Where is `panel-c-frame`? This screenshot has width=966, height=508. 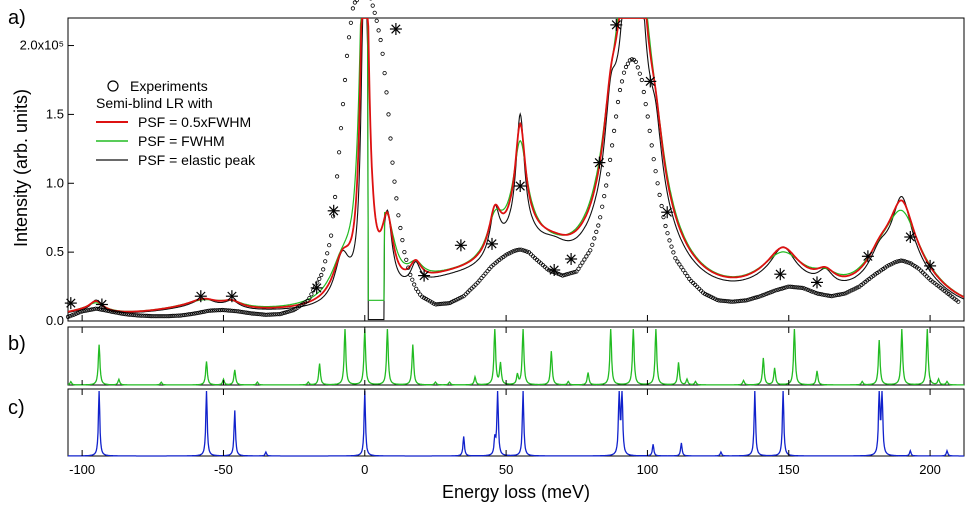
panel-c-frame is located at coordinates (516, 422).